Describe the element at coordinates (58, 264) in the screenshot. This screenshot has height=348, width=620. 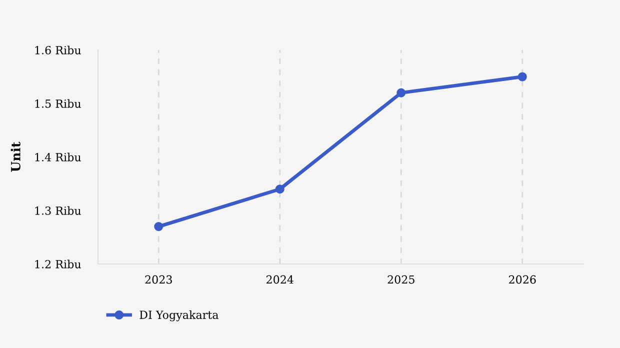
I see `y-tick-label: 1.2 Ribu` at that location.